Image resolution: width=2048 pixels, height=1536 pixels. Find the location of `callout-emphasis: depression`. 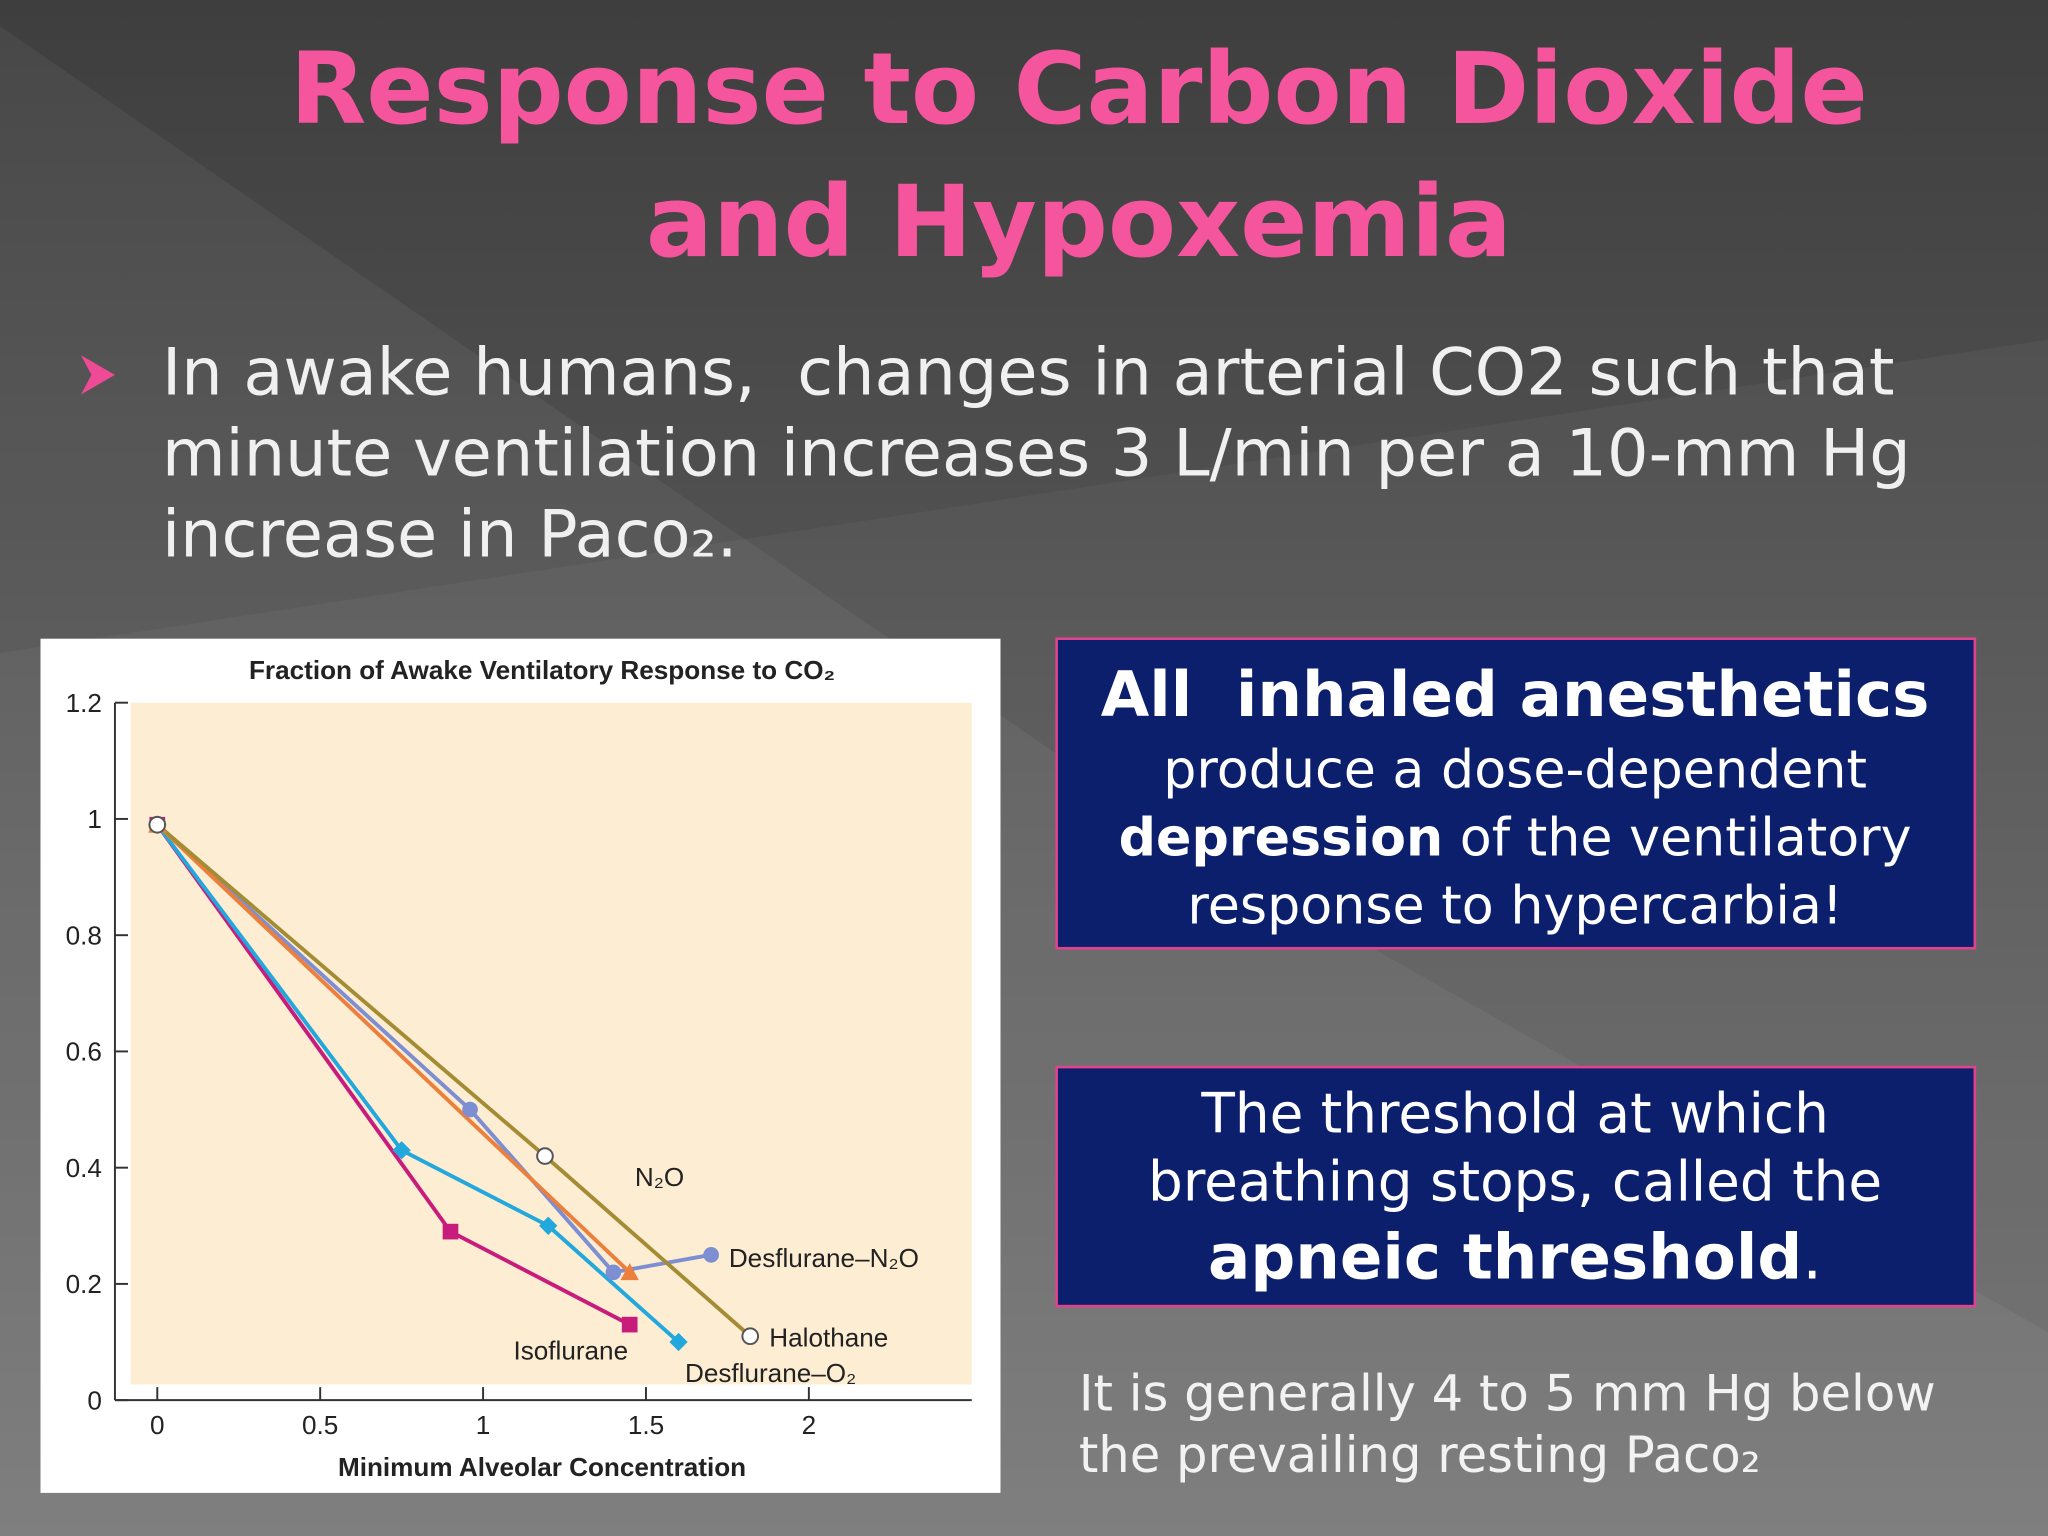

callout-emphasis: depression is located at coordinates (1281, 839).